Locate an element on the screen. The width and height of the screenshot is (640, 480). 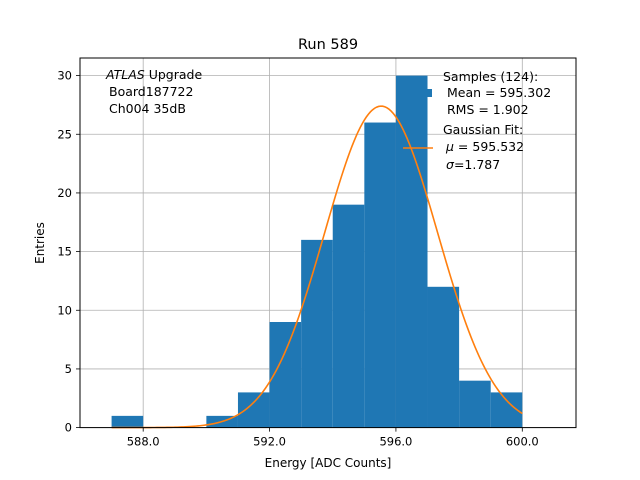
annotation-line-1: ATLAS Upgrade is located at coordinates (153, 74).